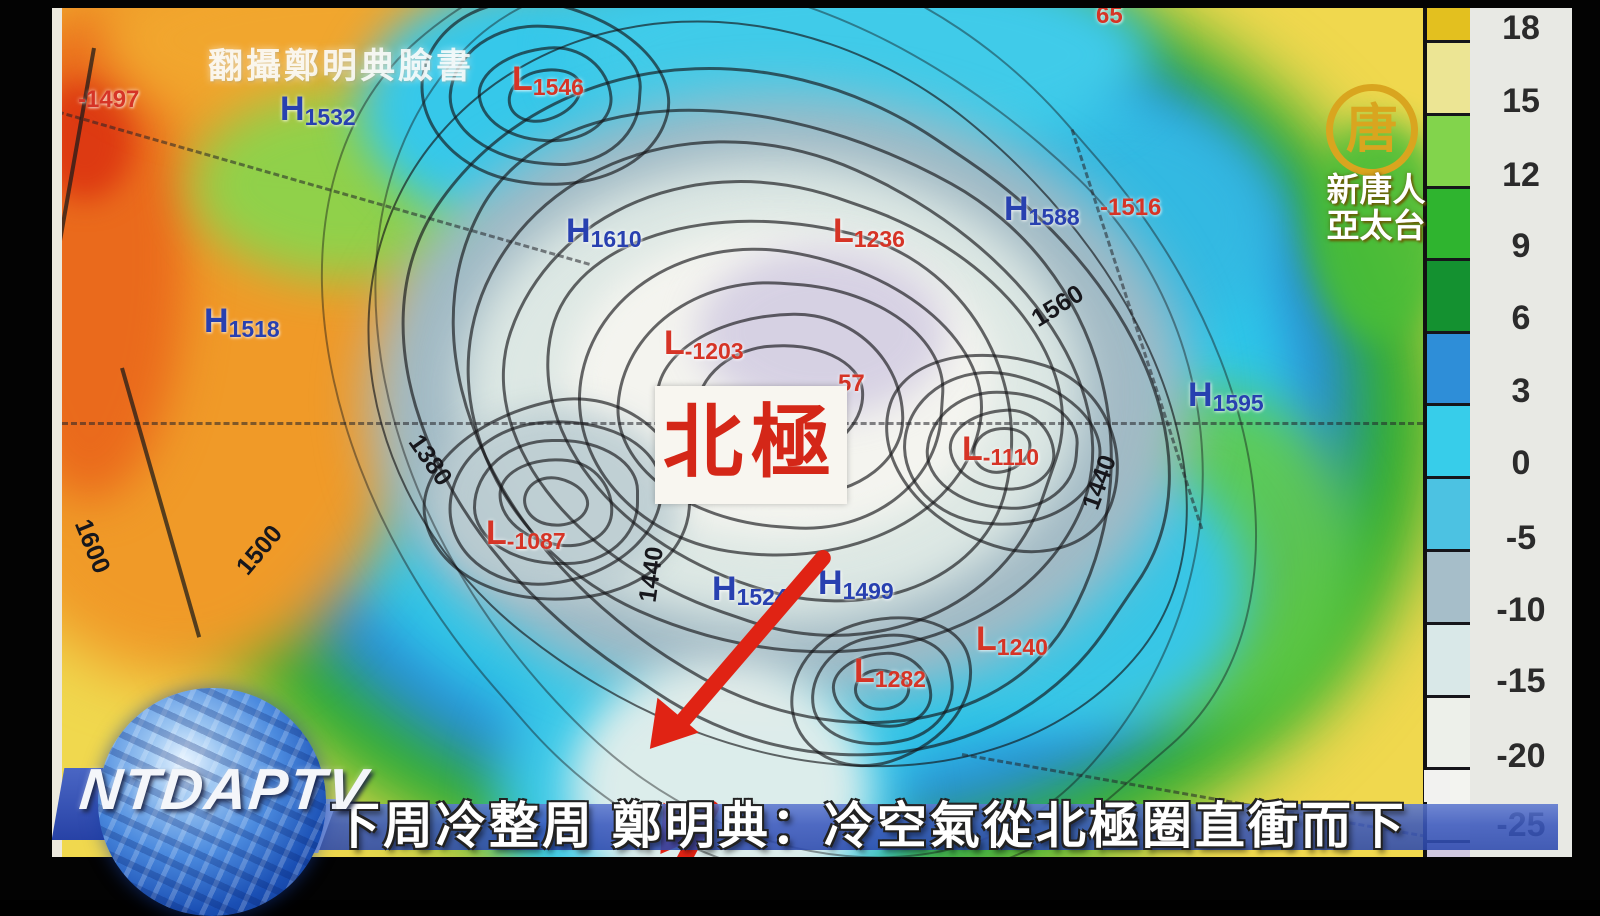  I want to click on scale-value: -15, so click(1521, 681).